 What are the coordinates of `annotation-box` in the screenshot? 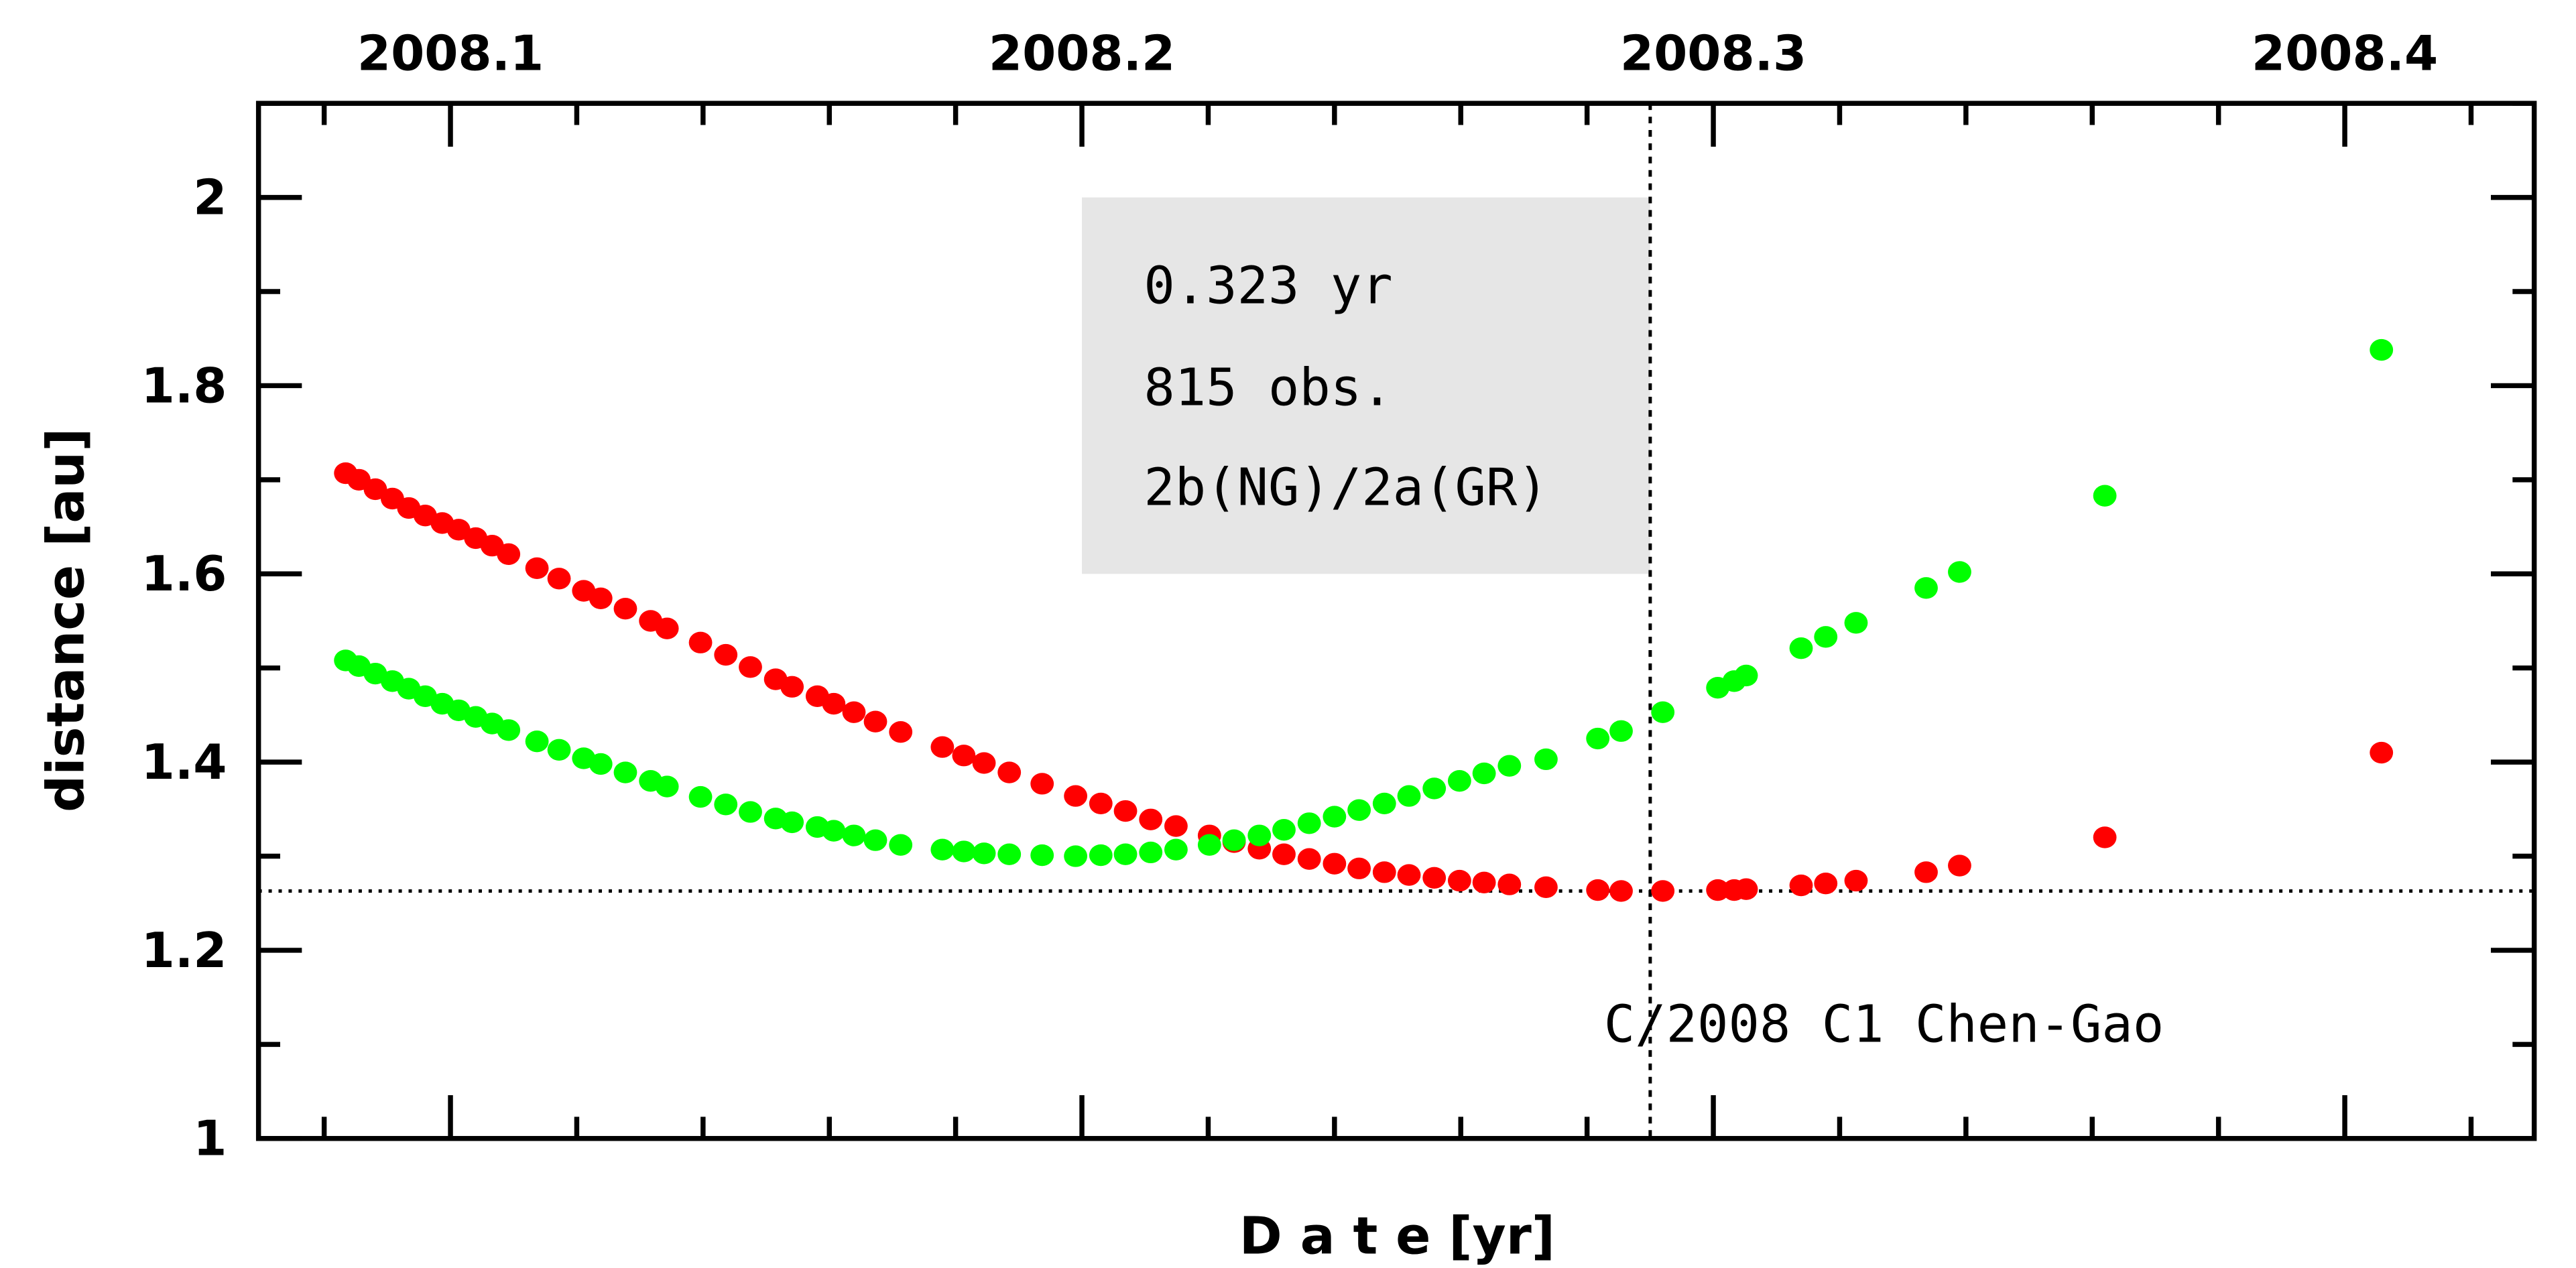 It's located at (1366, 386).